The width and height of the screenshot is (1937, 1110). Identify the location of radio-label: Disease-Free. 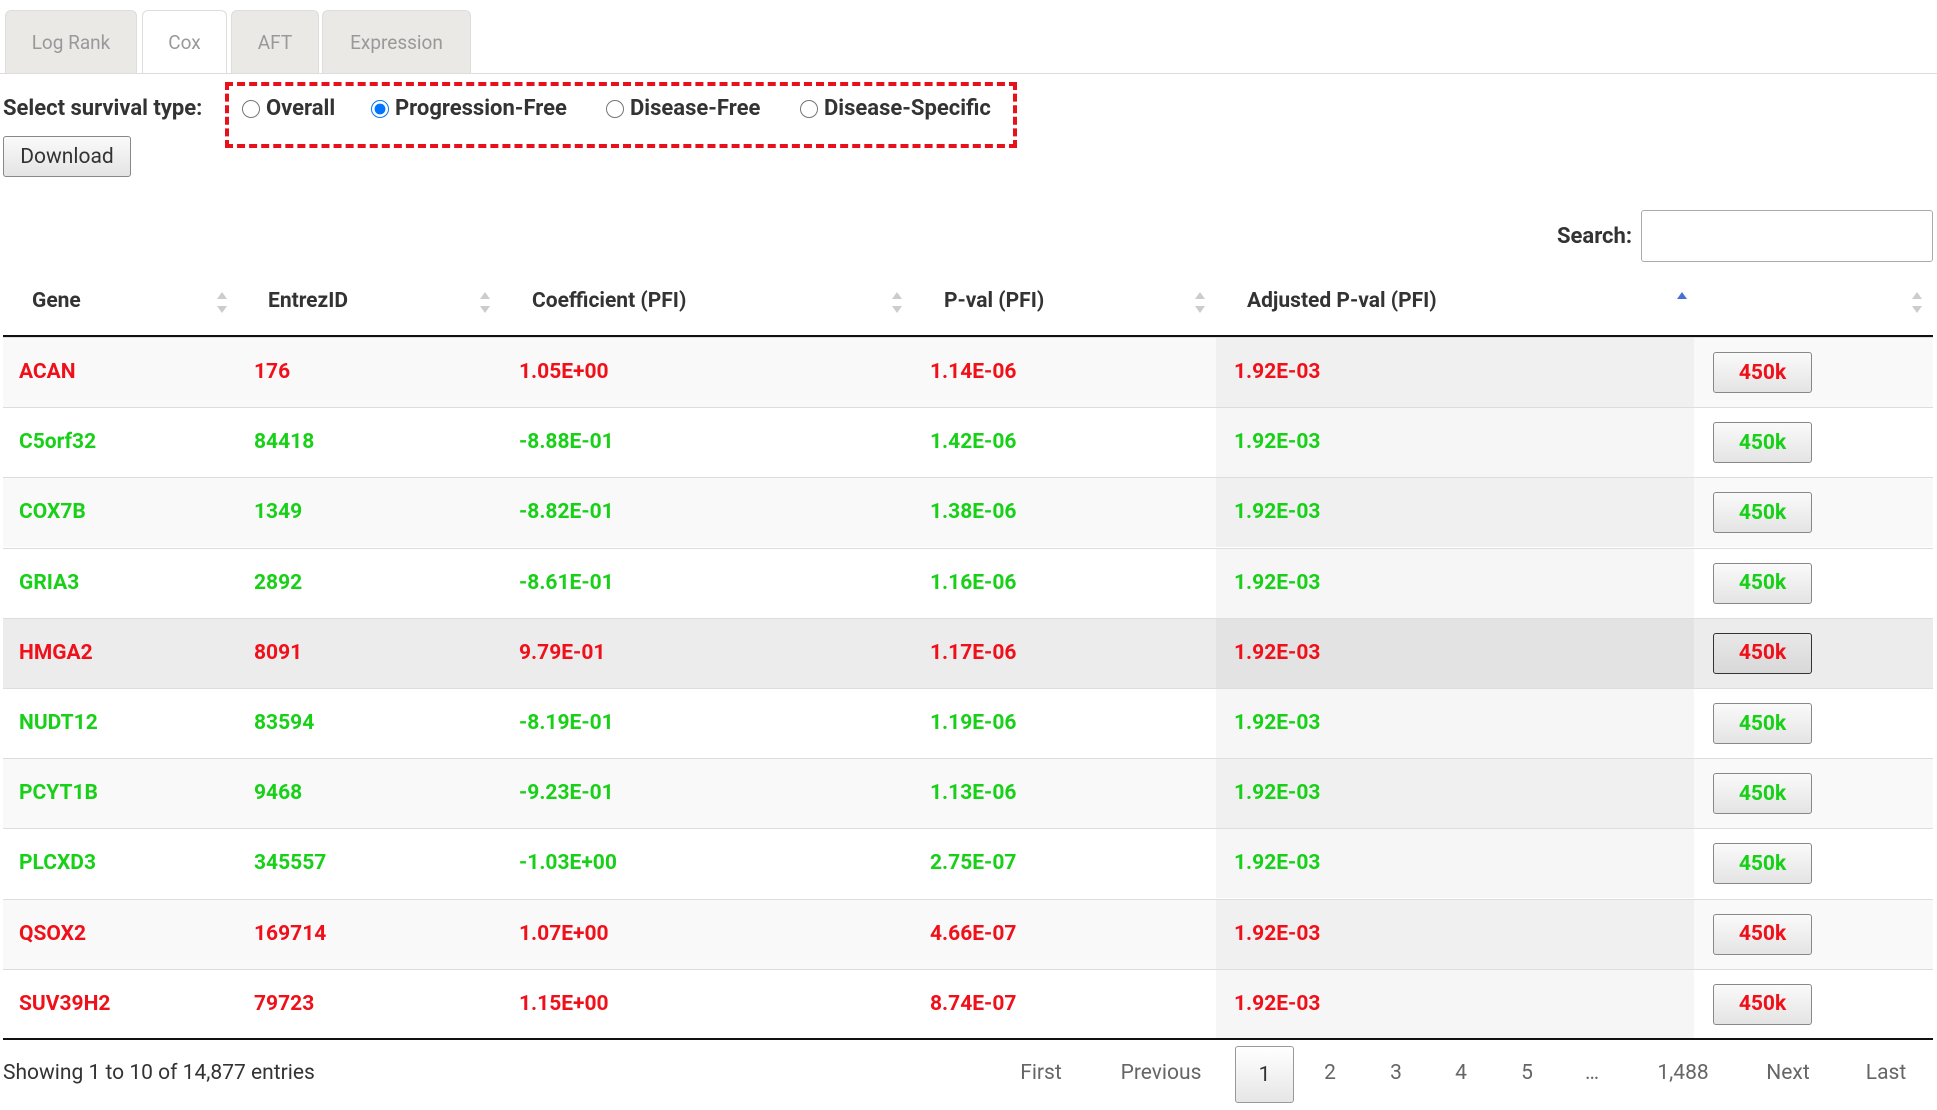
(695, 108).